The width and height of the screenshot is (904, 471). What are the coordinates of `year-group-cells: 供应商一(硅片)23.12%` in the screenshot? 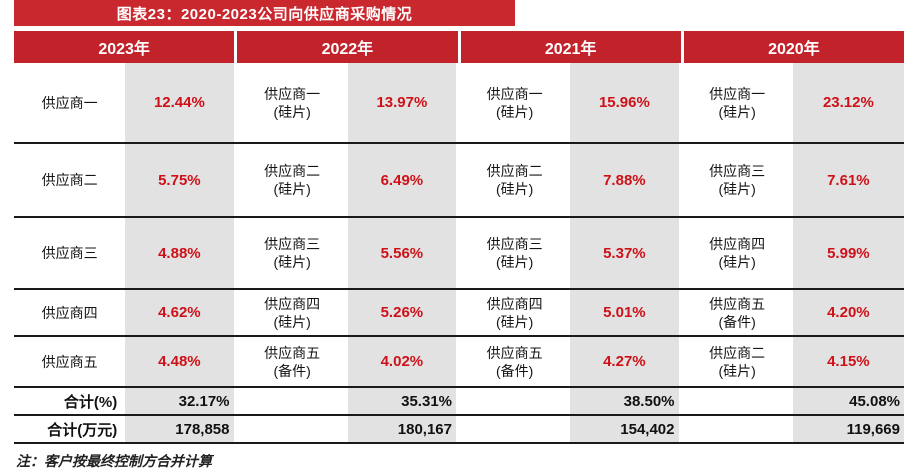 It's located at (793, 102).